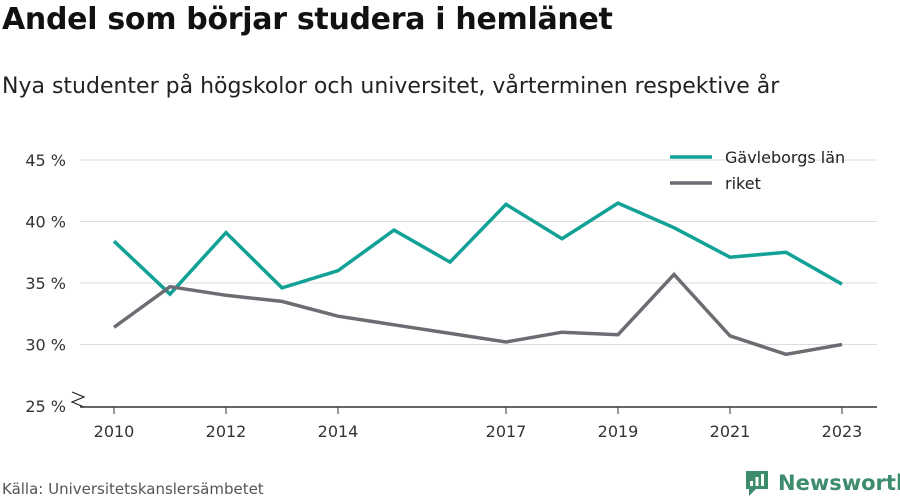 The image size is (900, 500). I want to click on y-tick-label: 35 %, so click(45, 283).